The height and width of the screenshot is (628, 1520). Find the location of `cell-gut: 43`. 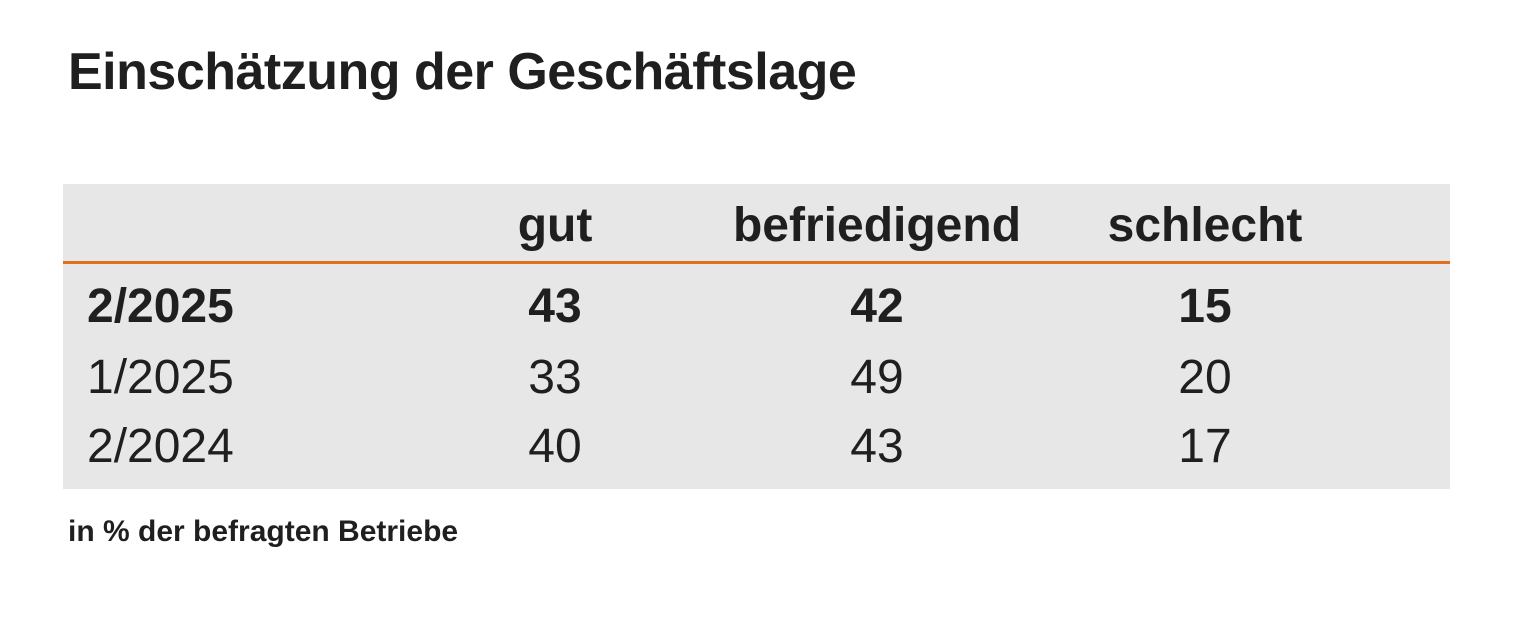

cell-gut: 43 is located at coordinates (555, 306).